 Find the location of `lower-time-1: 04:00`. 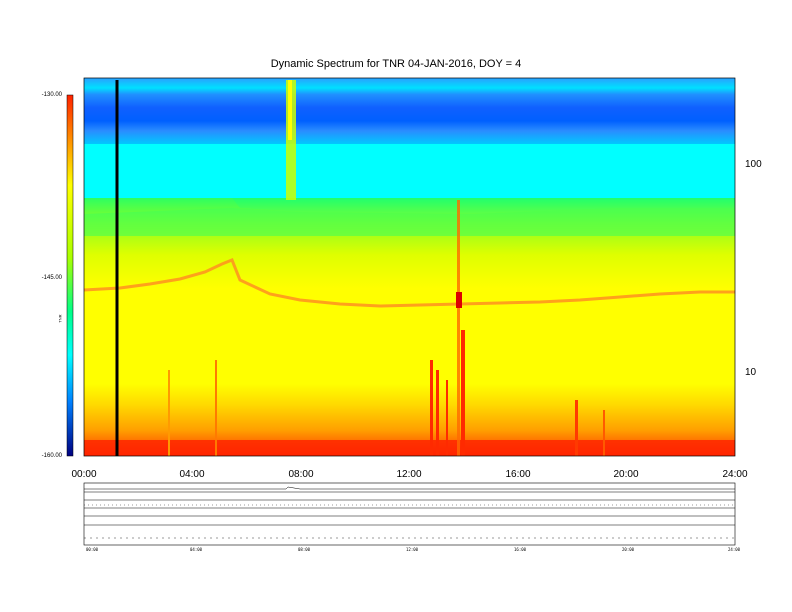

lower-time-1: 04:00 is located at coordinates (196, 549).